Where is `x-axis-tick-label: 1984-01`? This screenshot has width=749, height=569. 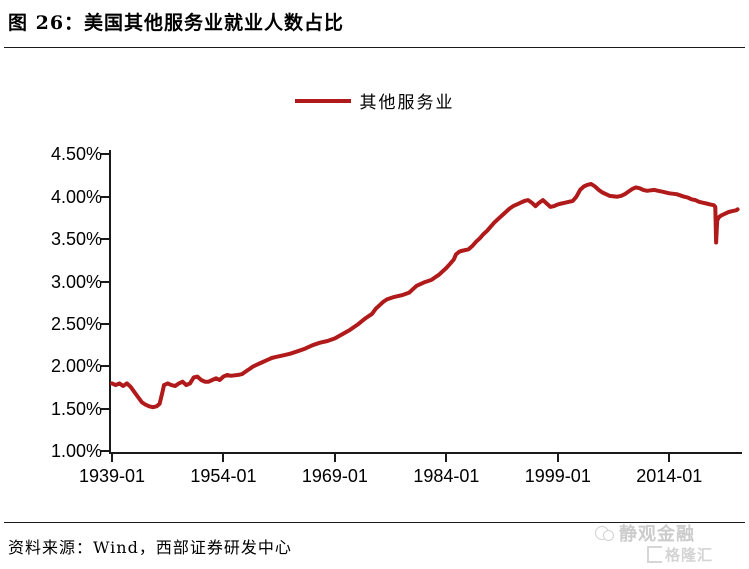 x-axis-tick-label: 1984-01 is located at coordinates (446, 476).